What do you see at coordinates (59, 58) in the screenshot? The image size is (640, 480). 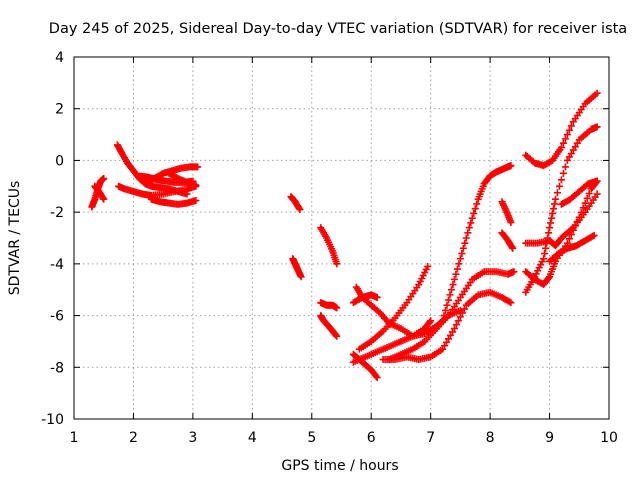 I see `y-tick-label: 4` at bounding box center [59, 58].